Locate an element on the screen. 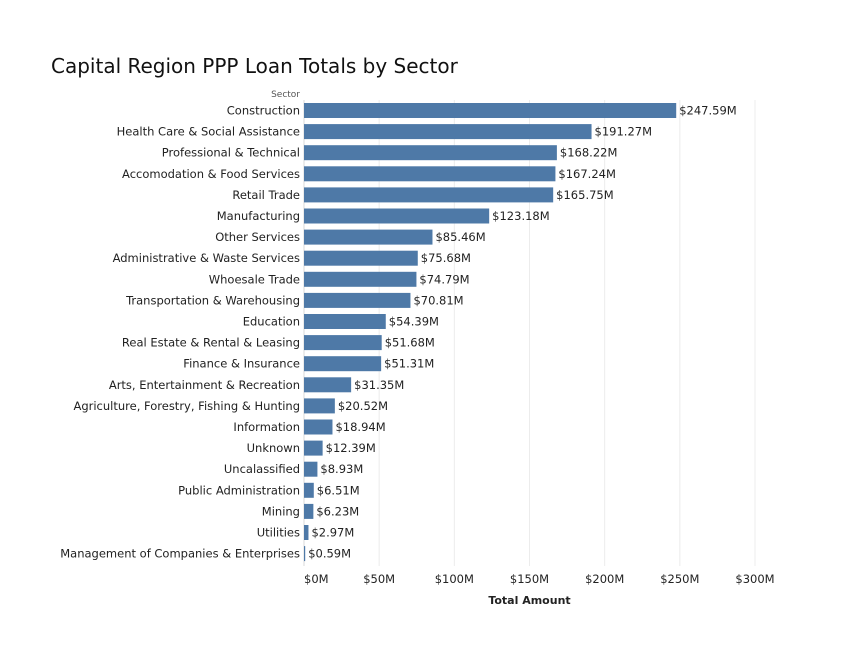  x-tick-label: $300M is located at coordinates (754, 579).